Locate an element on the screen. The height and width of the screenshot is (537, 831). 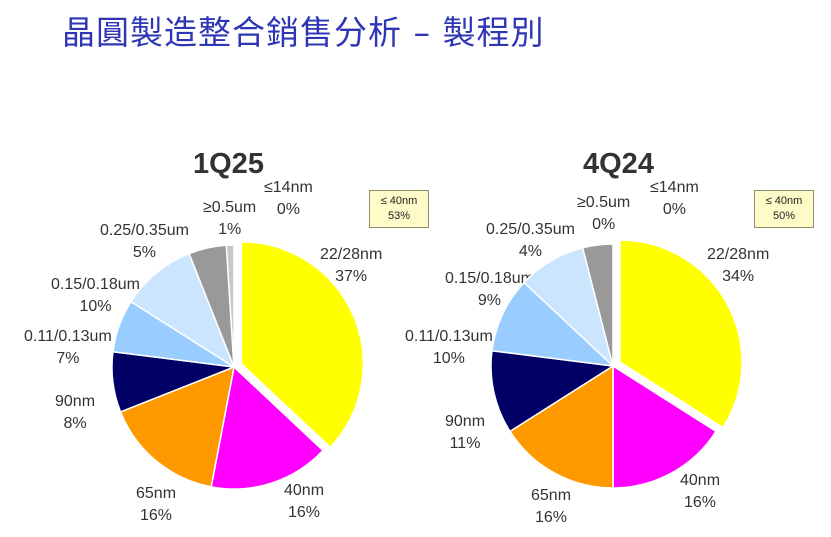
pie-chart-1q25 is located at coordinates (238, 365).